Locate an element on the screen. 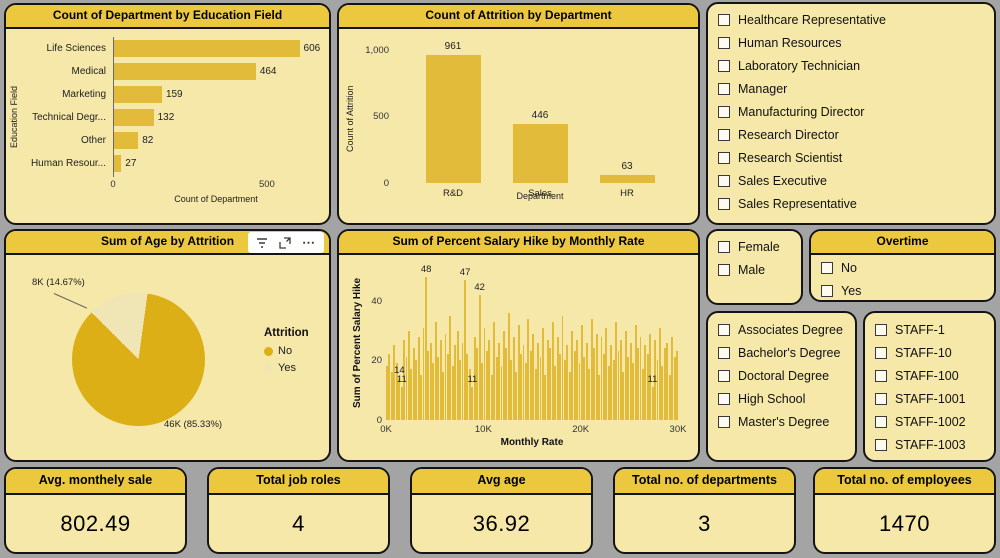 Image resolution: width=1000 pixels, height=558 pixels. category-label: Marketing is located at coordinates (84, 94).